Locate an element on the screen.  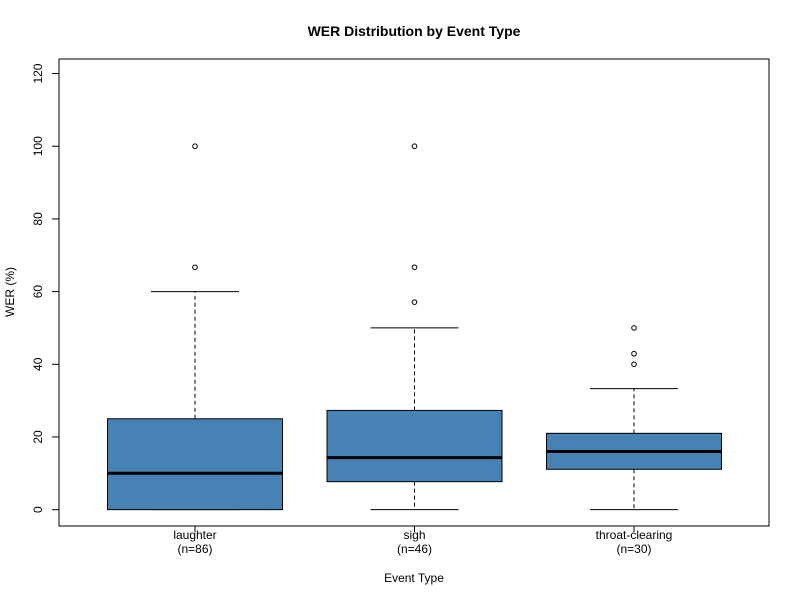
x-tick-count-label: (n=86) is located at coordinates (194, 549).